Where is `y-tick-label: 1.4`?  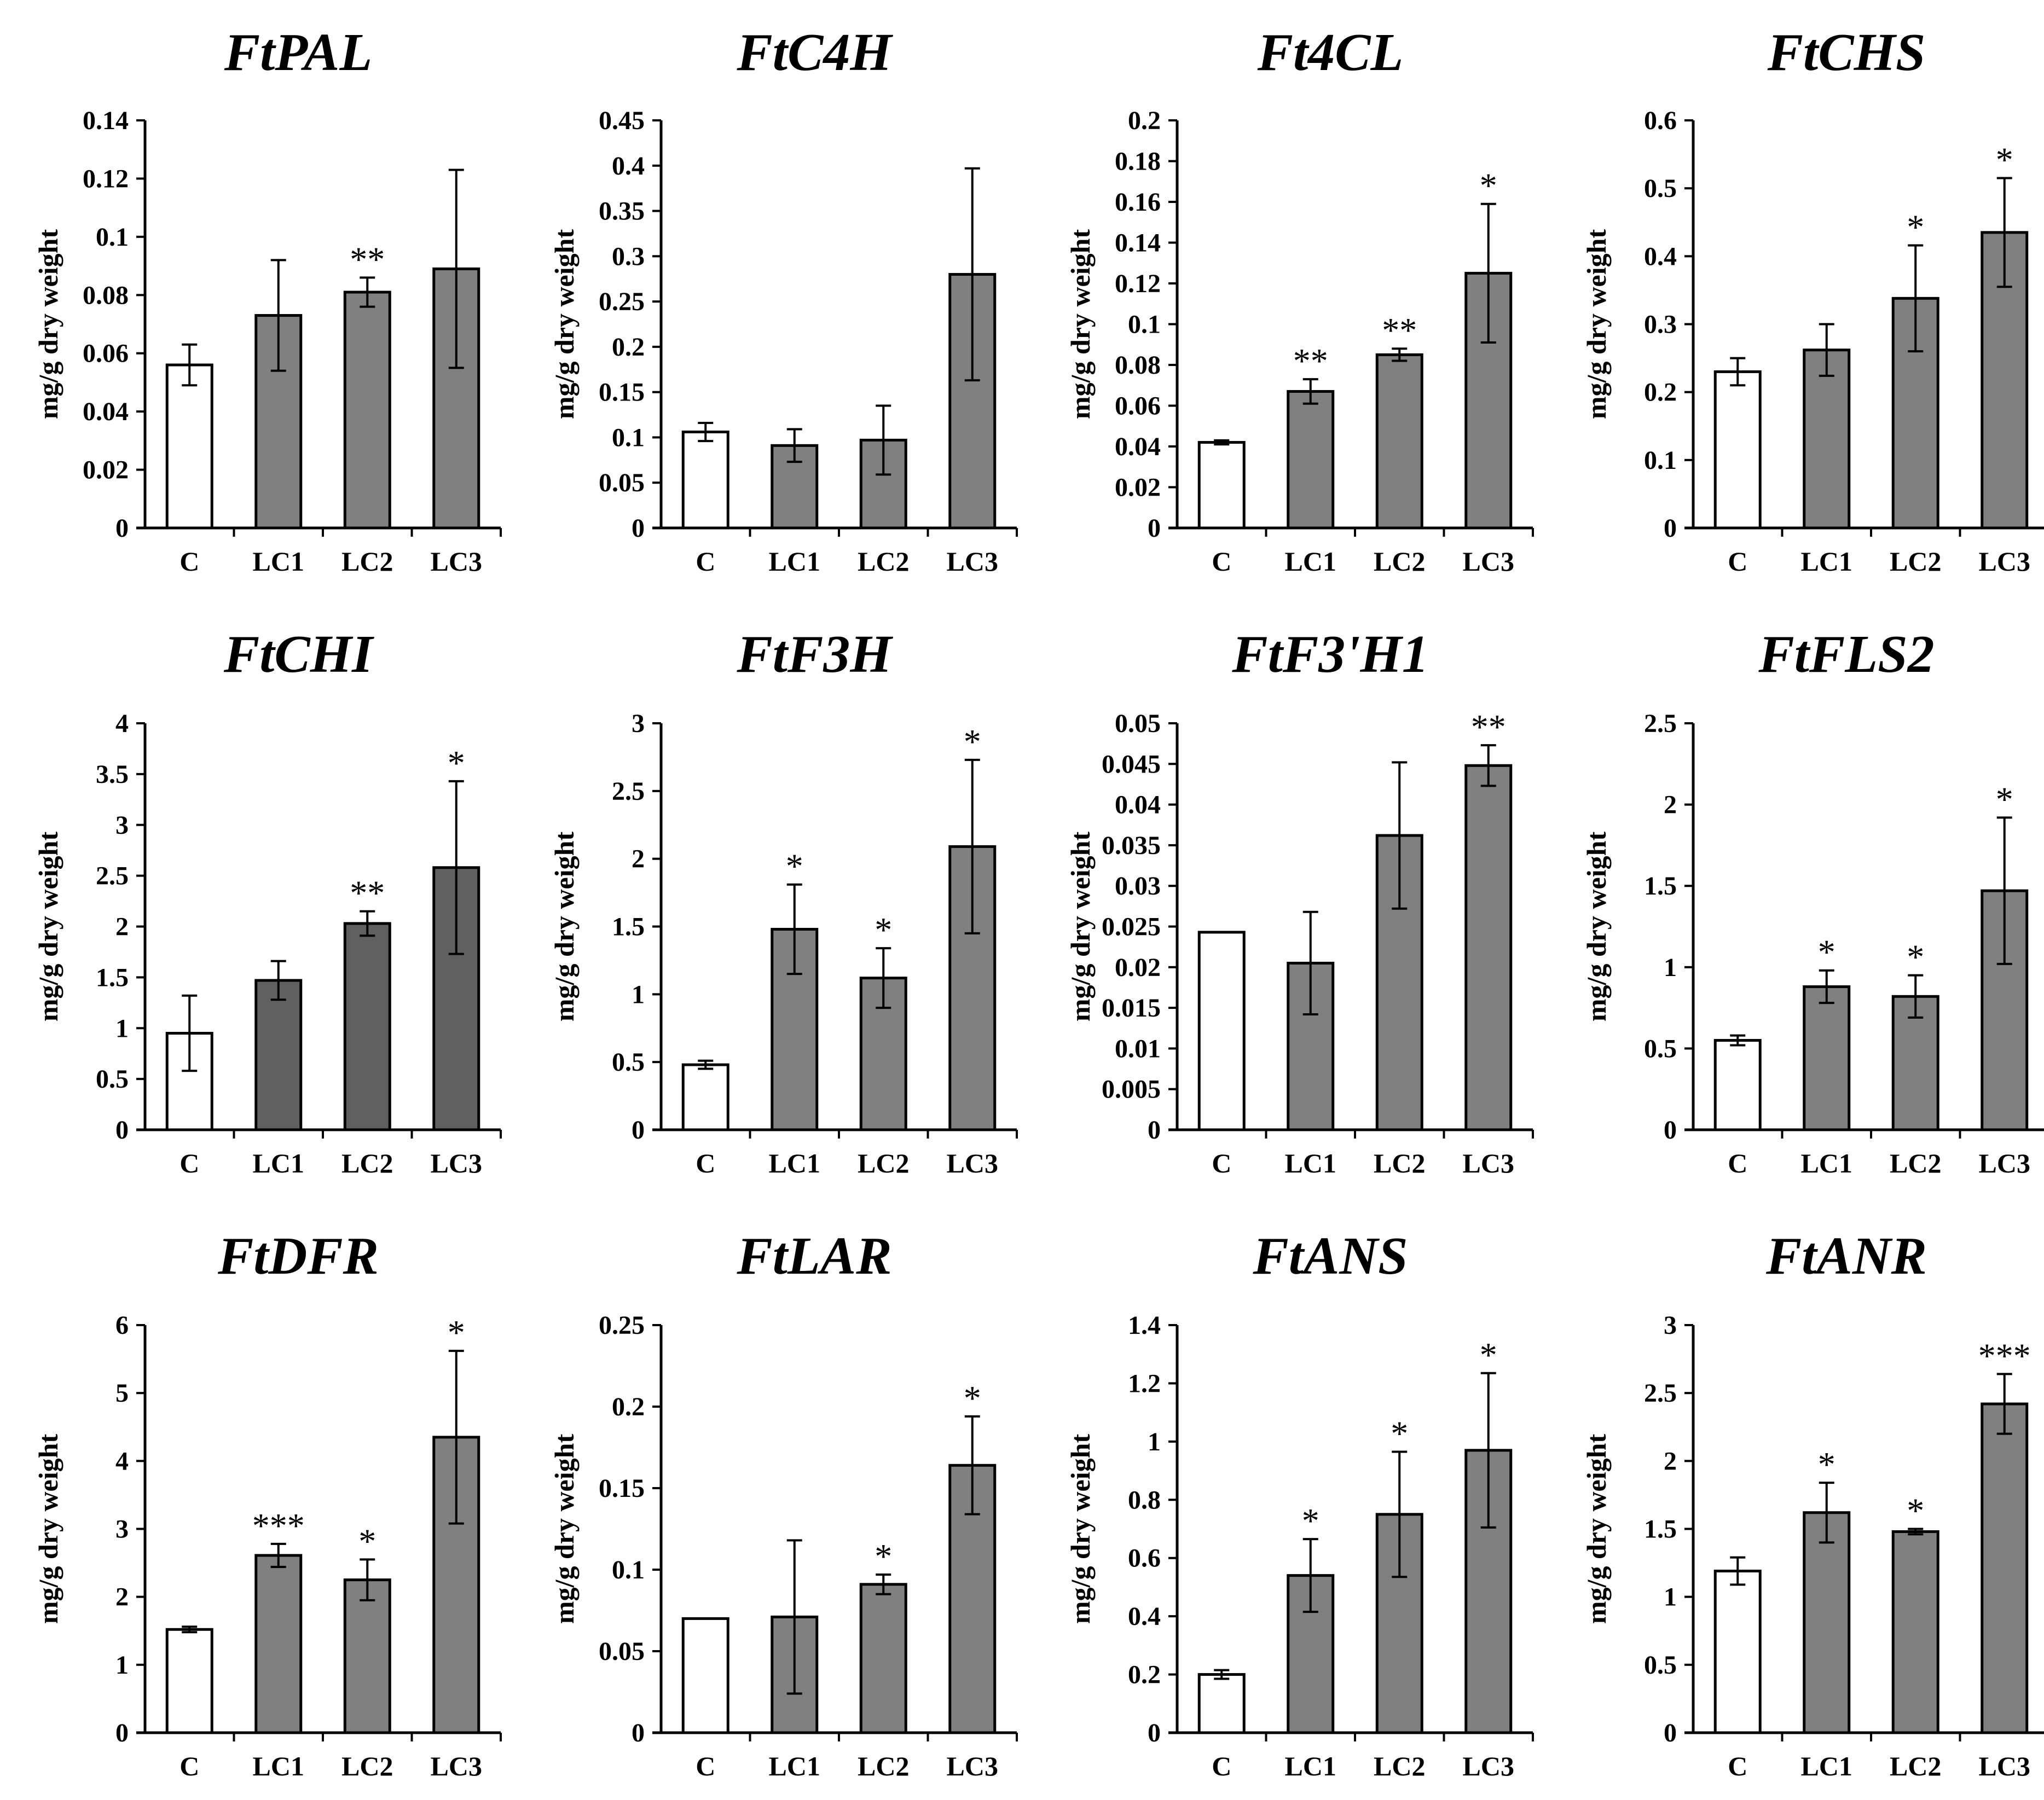
y-tick-label: 1.4 is located at coordinates (1144, 1325).